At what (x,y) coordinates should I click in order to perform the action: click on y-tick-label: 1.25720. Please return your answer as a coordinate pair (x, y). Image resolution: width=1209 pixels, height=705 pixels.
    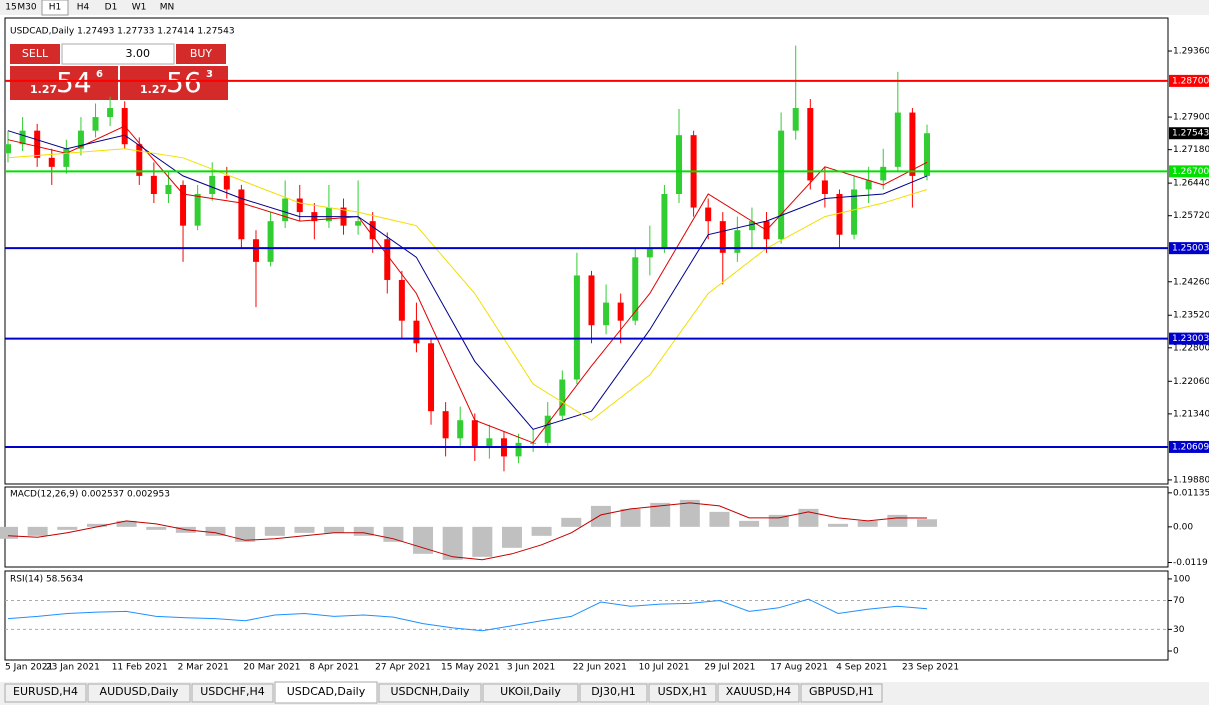
    Looking at the image, I should click on (1191, 216).